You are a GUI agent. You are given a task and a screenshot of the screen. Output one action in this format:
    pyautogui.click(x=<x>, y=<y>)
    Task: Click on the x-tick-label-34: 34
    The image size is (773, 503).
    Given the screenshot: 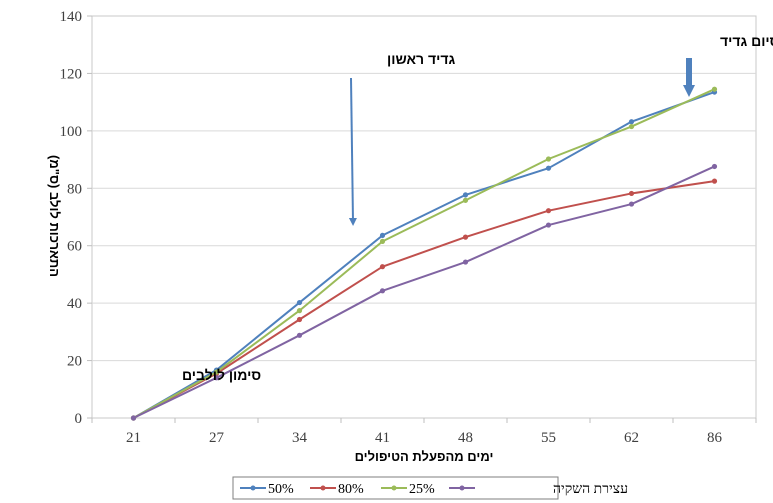 What is the action you would take?
    pyautogui.click(x=300, y=438)
    